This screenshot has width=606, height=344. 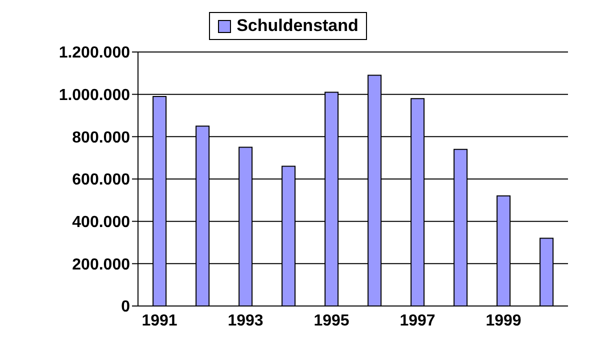 I want to click on y-tick-label: 200.000, so click(x=101, y=265).